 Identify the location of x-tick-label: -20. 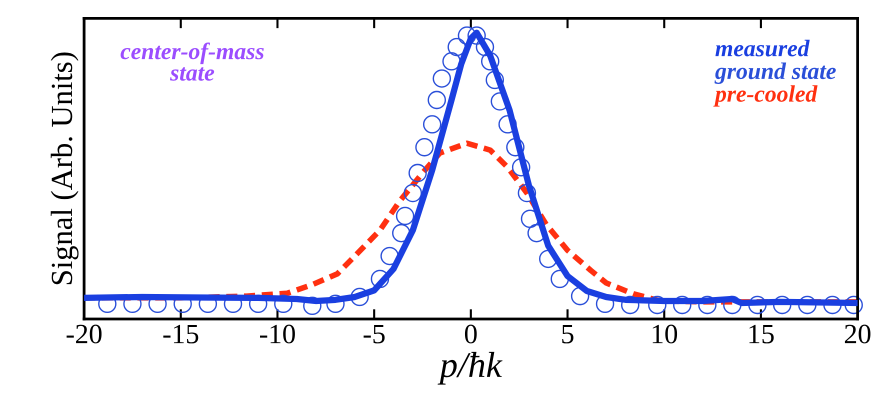
(84, 334).